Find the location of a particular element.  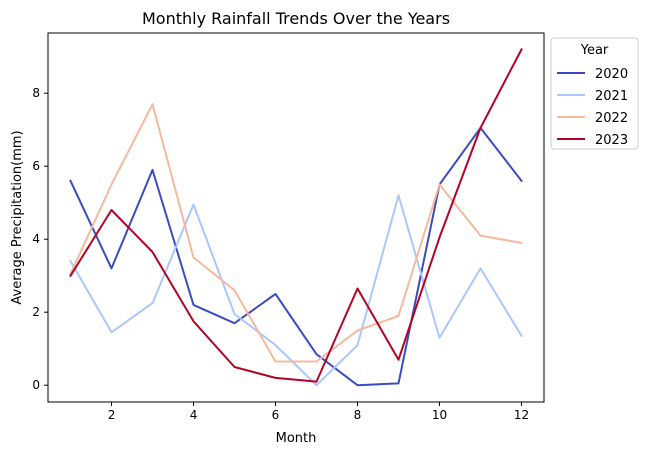

legend-frame is located at coordinates (594, 93).